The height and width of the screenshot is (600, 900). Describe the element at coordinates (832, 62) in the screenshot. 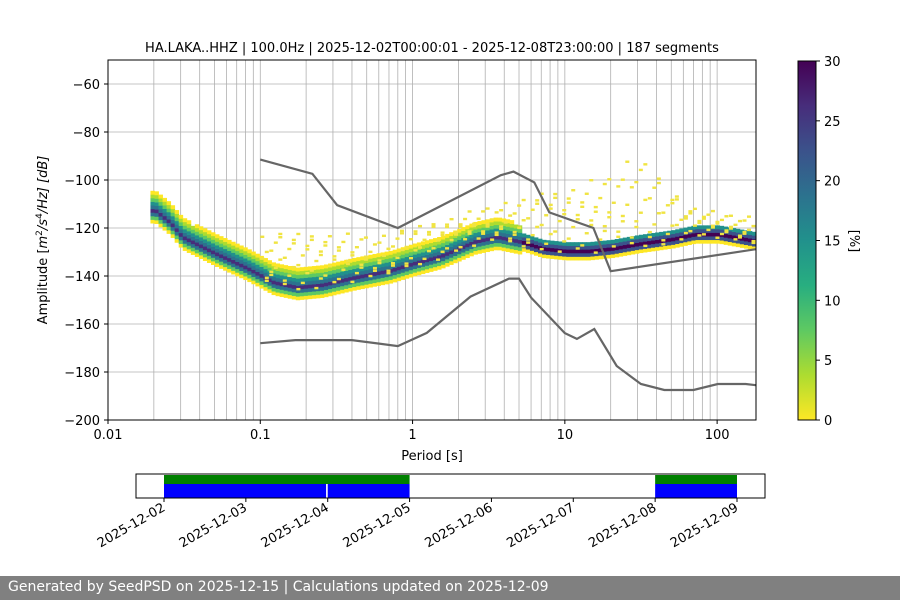

I see `colorbar-tick-label: 30` at that location.